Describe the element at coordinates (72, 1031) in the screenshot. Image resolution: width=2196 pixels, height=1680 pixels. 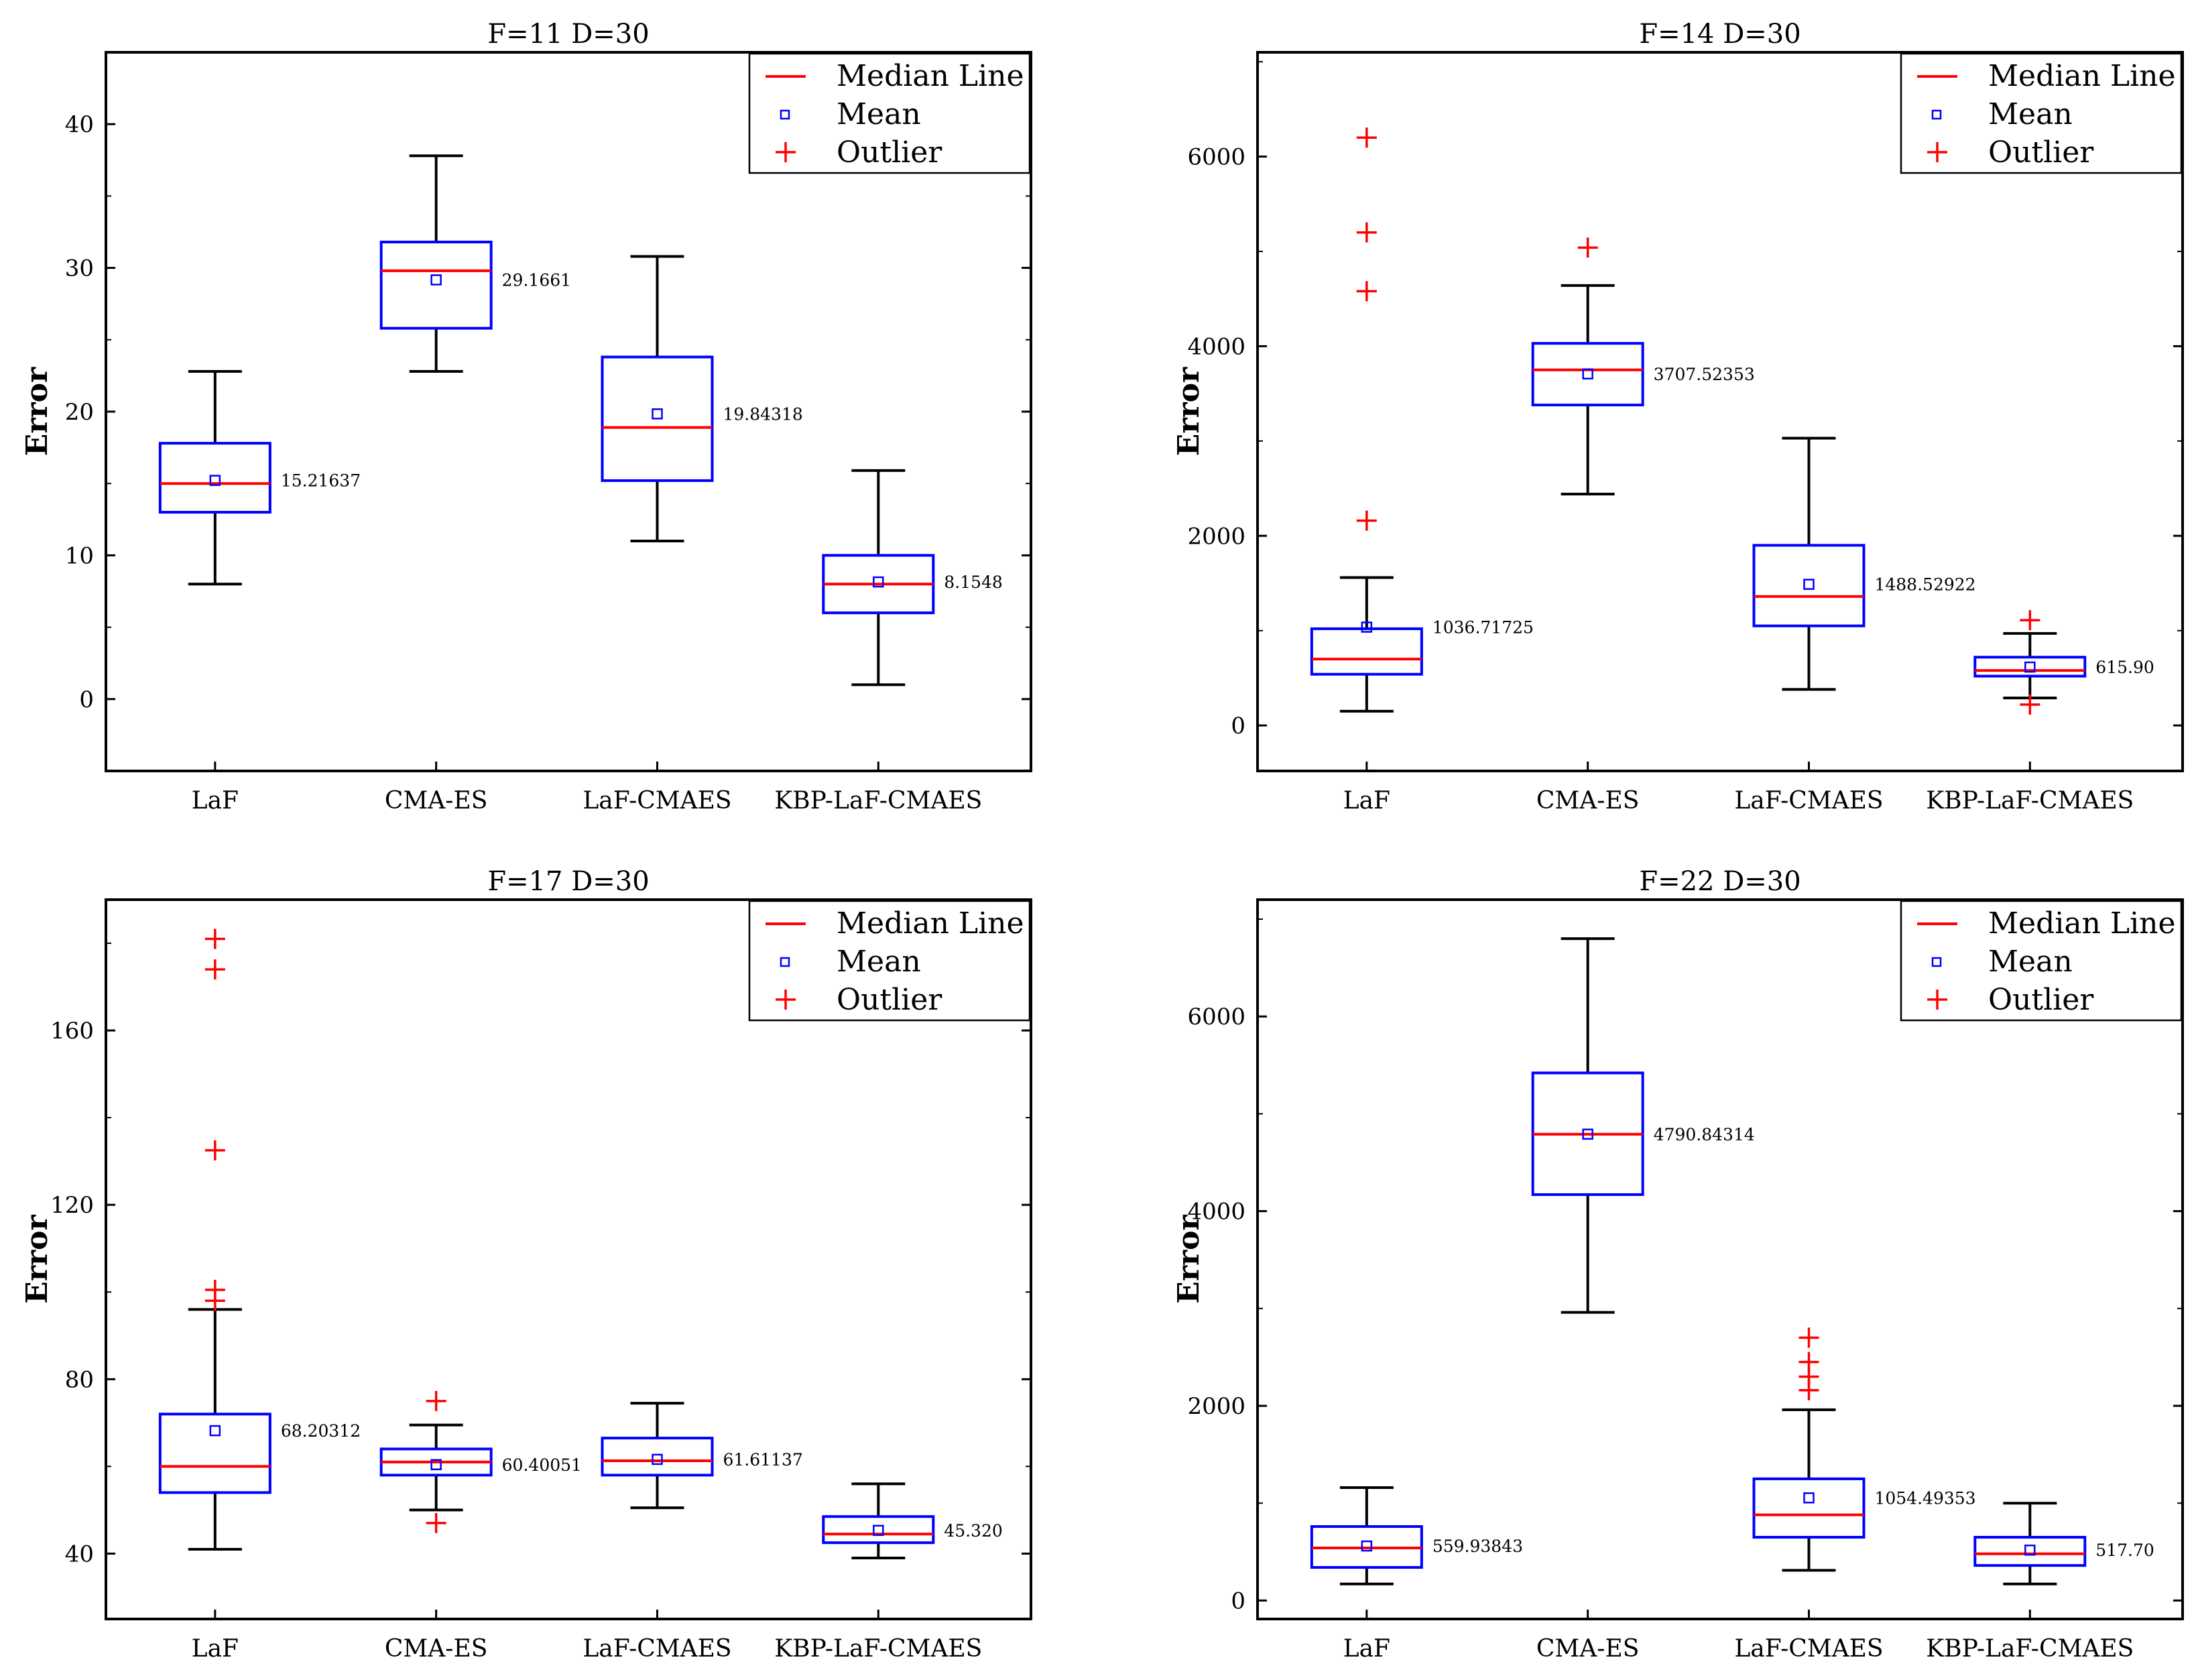
I see `y-tick-label: 160` at that location.